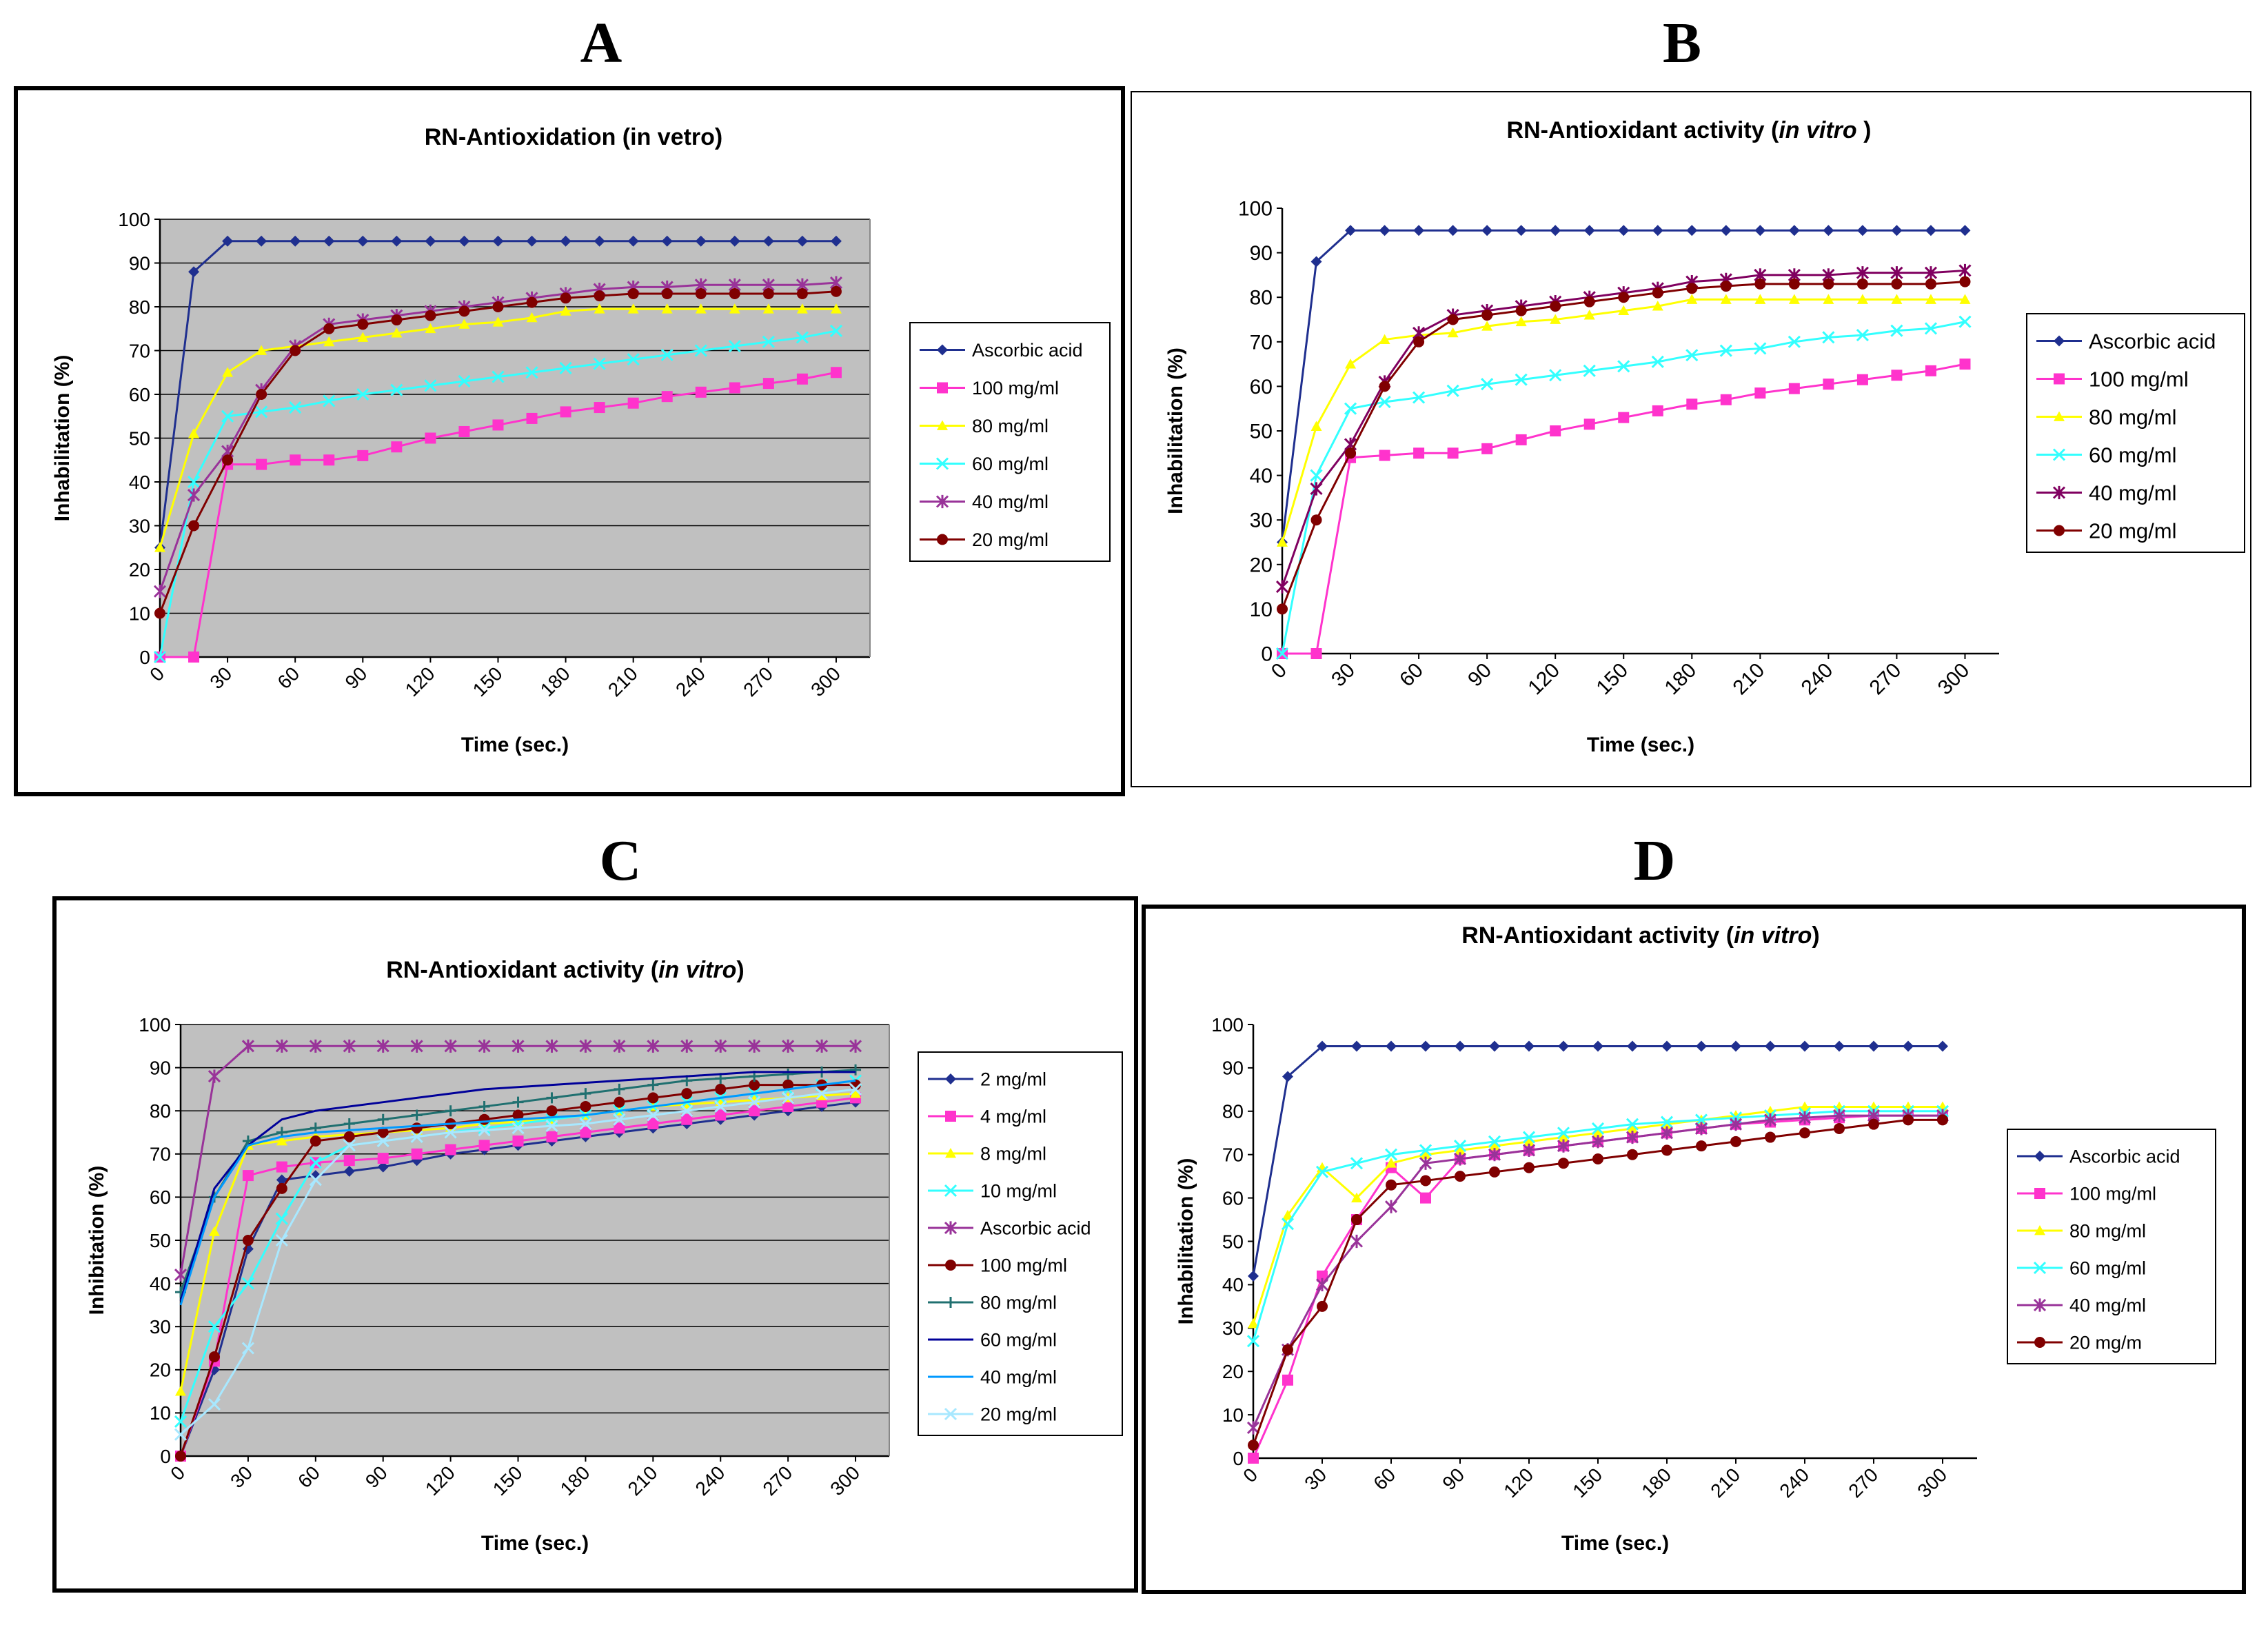 The image size is (2268, 1625). What do you see at coordinates (2135, 433) in the screenshot?
I see `legend-box` at bounding box center [2135, 433].